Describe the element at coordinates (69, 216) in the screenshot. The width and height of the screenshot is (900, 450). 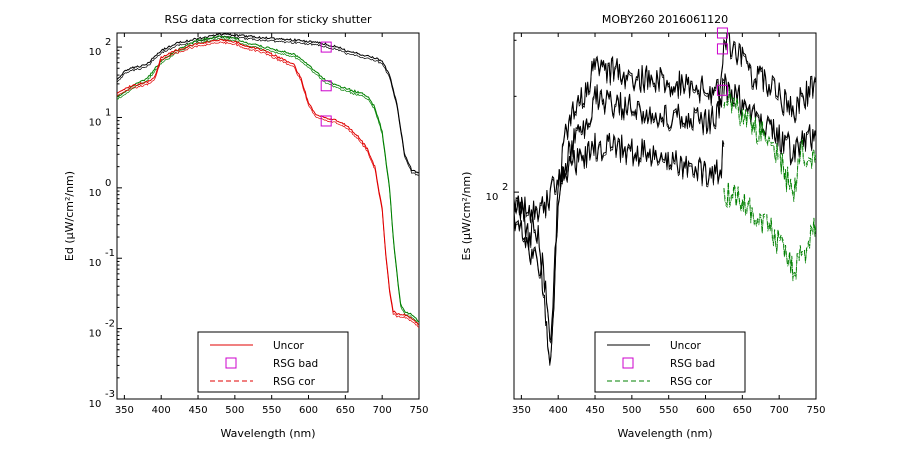
I see `y-axis-label: Ed (µW/cm²/nm)` at that location.